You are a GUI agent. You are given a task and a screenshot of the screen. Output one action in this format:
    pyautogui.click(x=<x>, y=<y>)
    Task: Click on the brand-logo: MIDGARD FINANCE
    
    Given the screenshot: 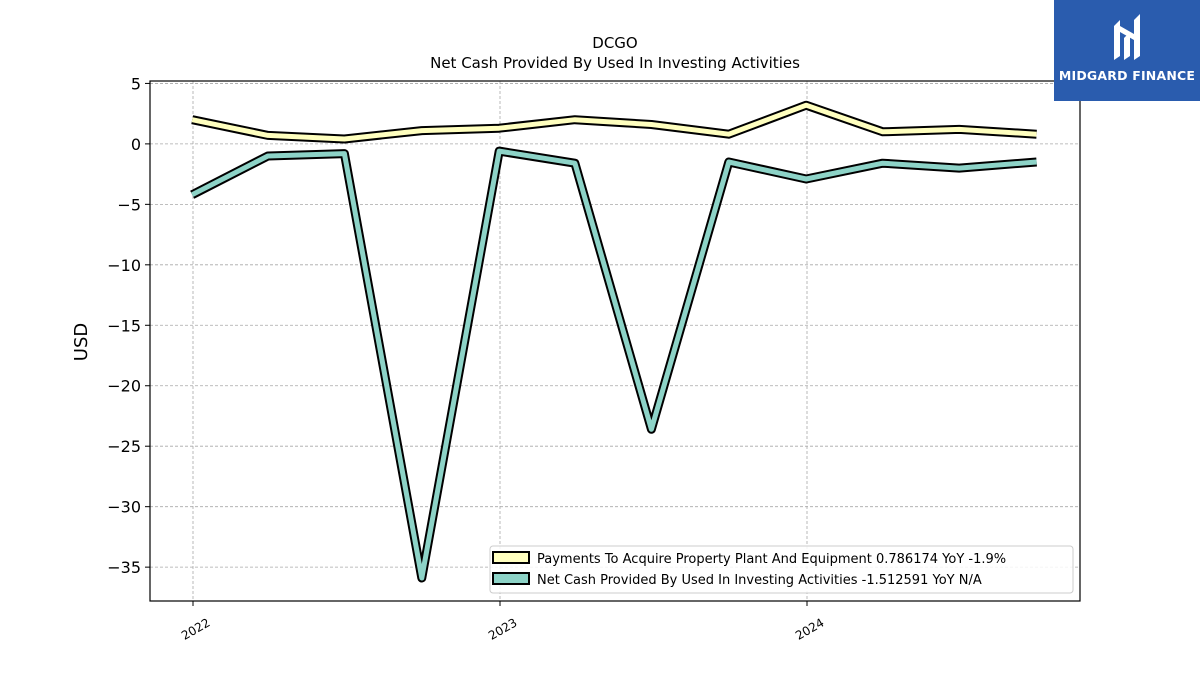 What is the action you would take?
    pyautogui.click(x=1127, y=50)
    